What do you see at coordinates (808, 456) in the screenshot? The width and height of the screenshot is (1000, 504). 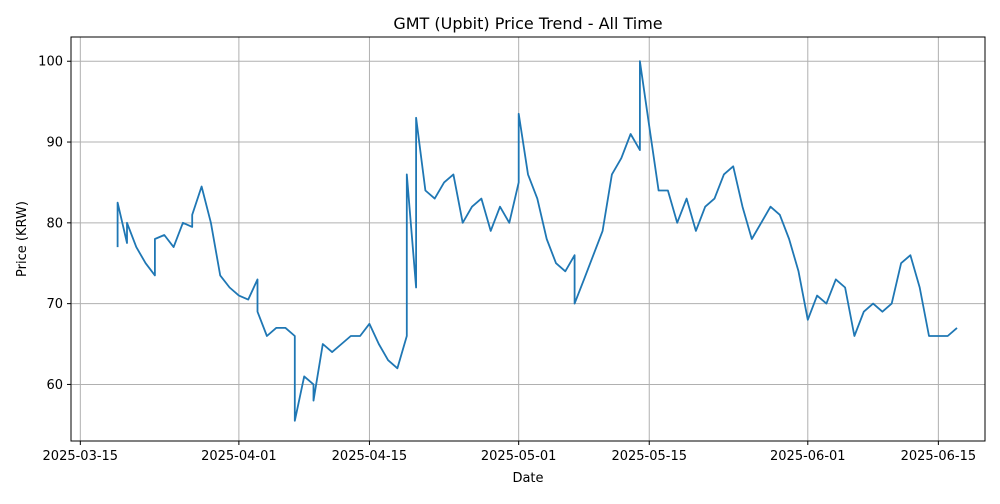 I see `x-tick-label: 2025-06-01` at bounding box center [808, 456].